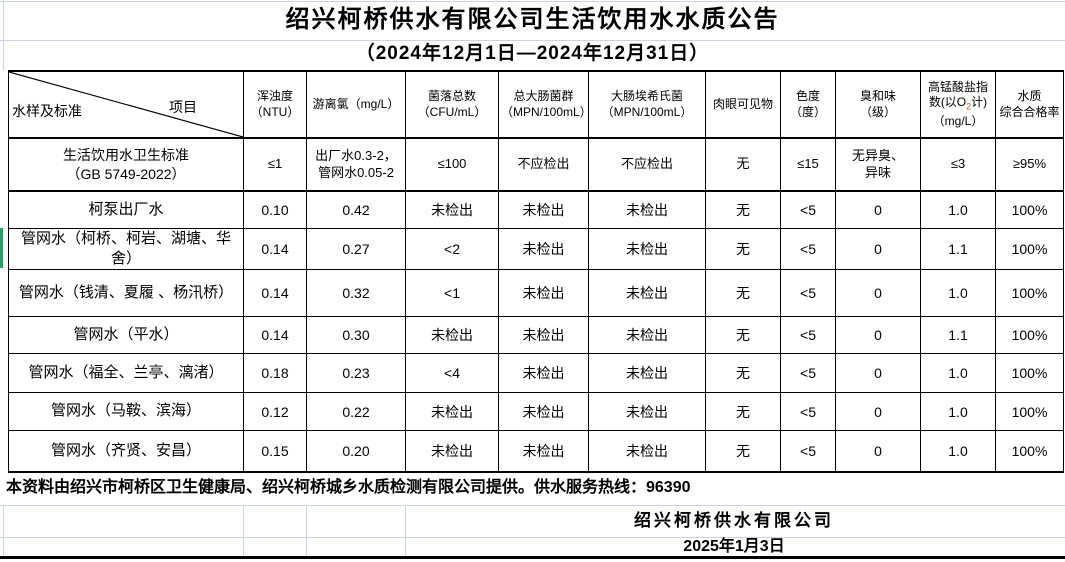 The width and height of the screenshot is (1065, 562). I want to click on value-cell: 无异臭、 异味, so click(878, 164).